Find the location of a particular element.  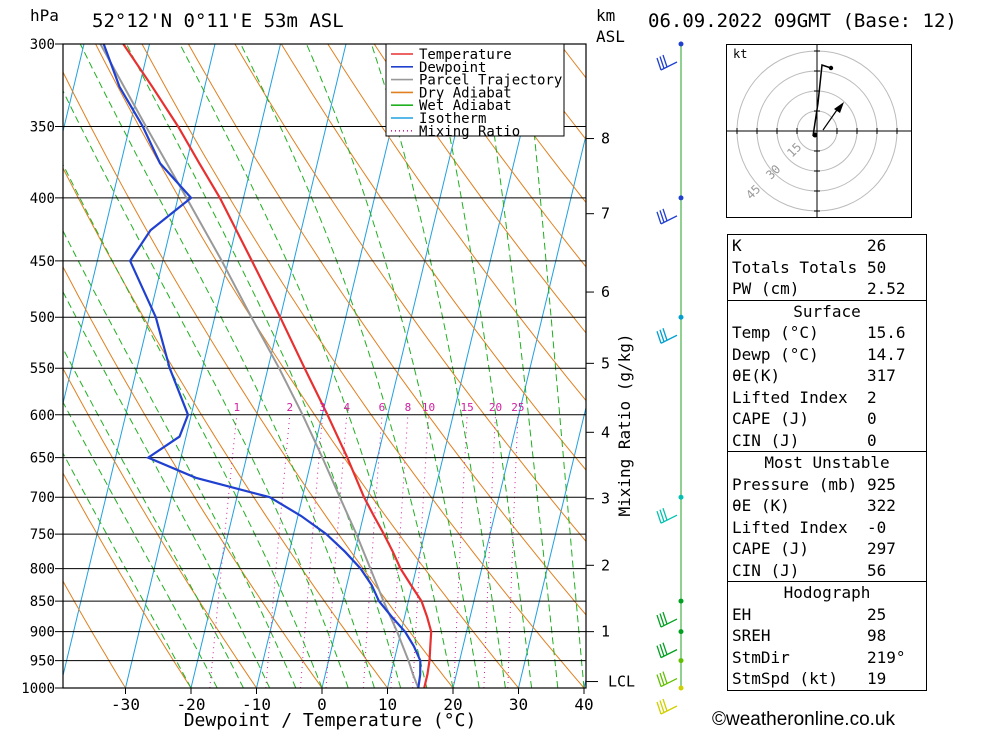

index-label: PW (cm) is located at coordinates (766, 288).